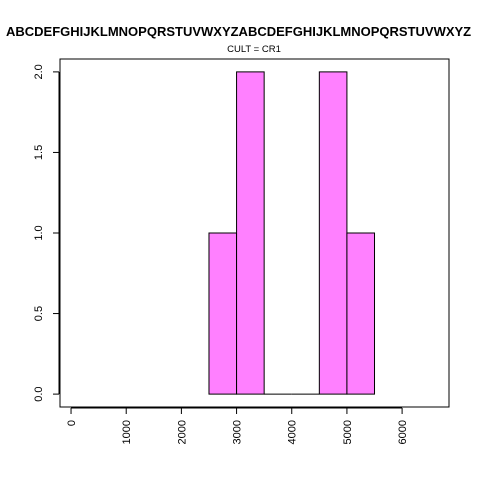 This screenshot has height=480, width=480. What do you see at coordinates (127, 432) in the screenshot?
I see `x-tick-label-1: 1000` at bounding box center [127, 432].